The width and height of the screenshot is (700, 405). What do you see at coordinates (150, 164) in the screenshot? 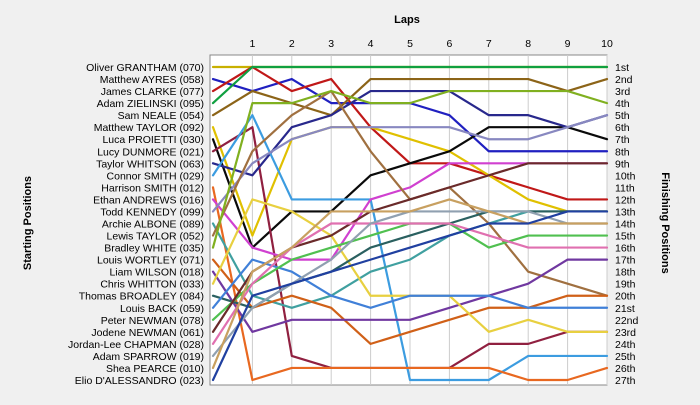
I see `start-label-9: Taylor WHITSON (063)` at bounding box center [150, 164].